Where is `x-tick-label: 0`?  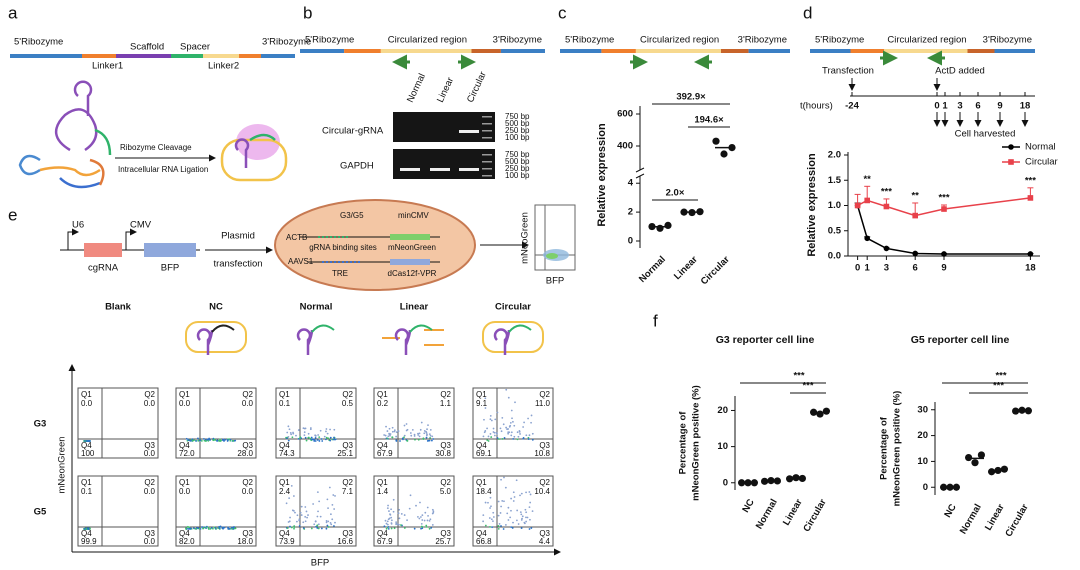
x-tick-label: 0 is located at coordinates (857, 268).